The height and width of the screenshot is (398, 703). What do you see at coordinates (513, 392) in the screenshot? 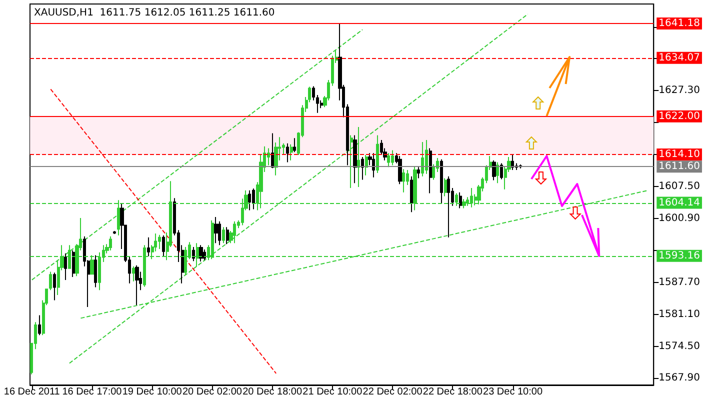
I see `x-tick-label: 23 Dec 10:00` at bounding box center [513, 392].